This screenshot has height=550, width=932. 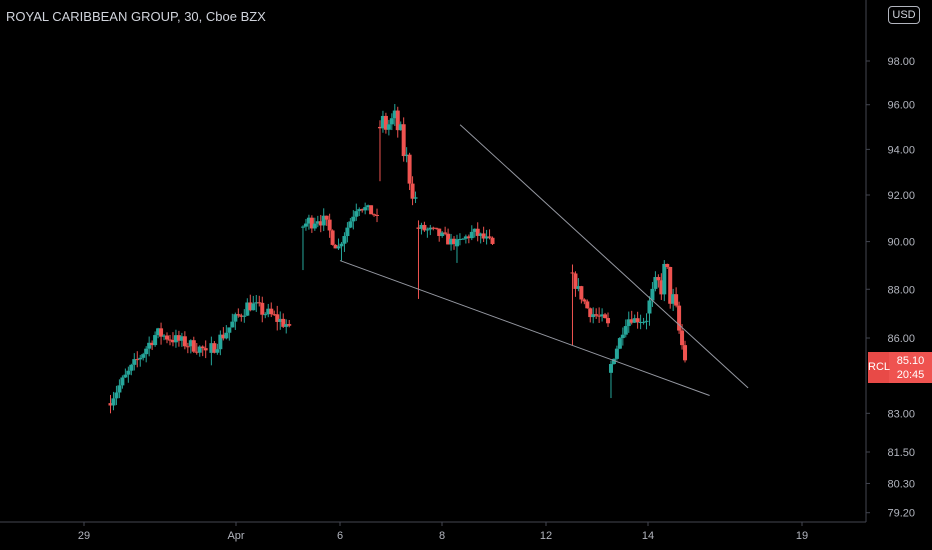 What do you see at coordinates (901, 150) in the screenshot?
I see `y-tick-label: 94.00` at bounding box center [901, 150].